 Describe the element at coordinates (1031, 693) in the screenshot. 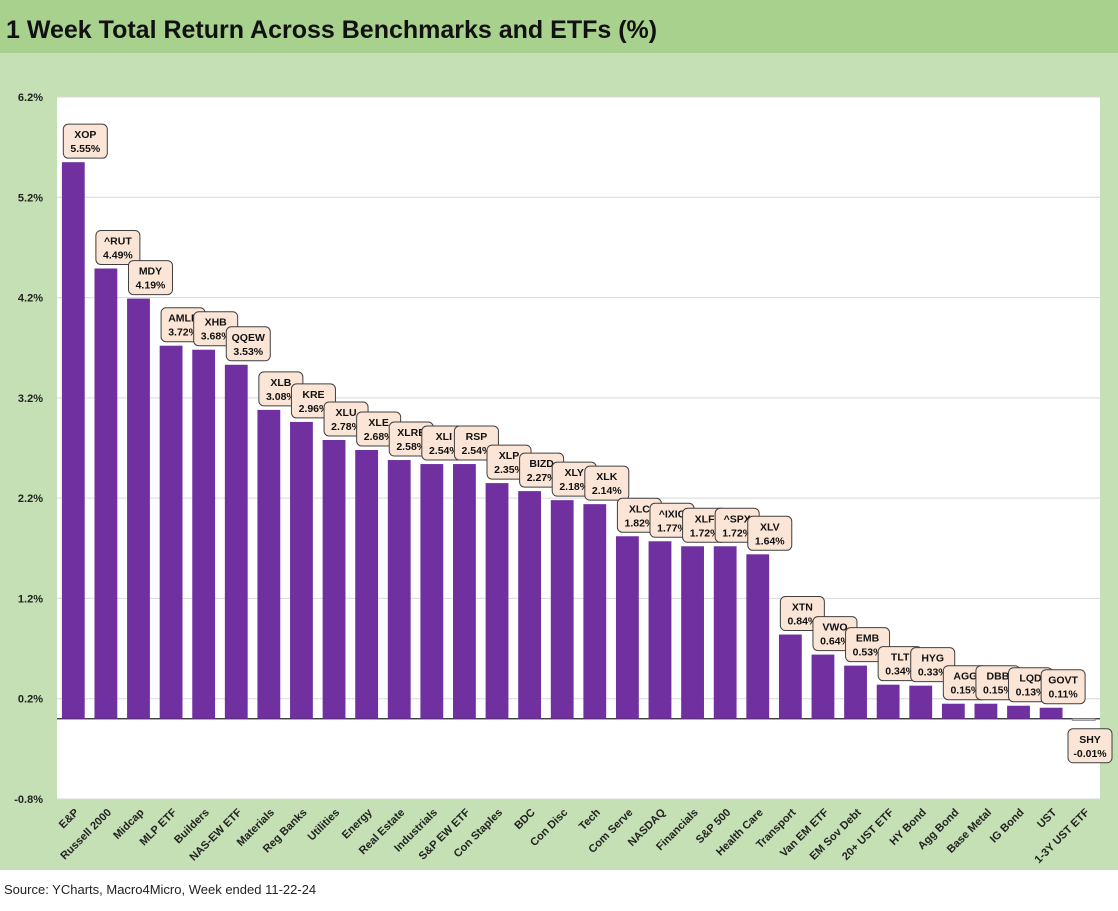

I see `data-label-value: 0.13%` at that location.